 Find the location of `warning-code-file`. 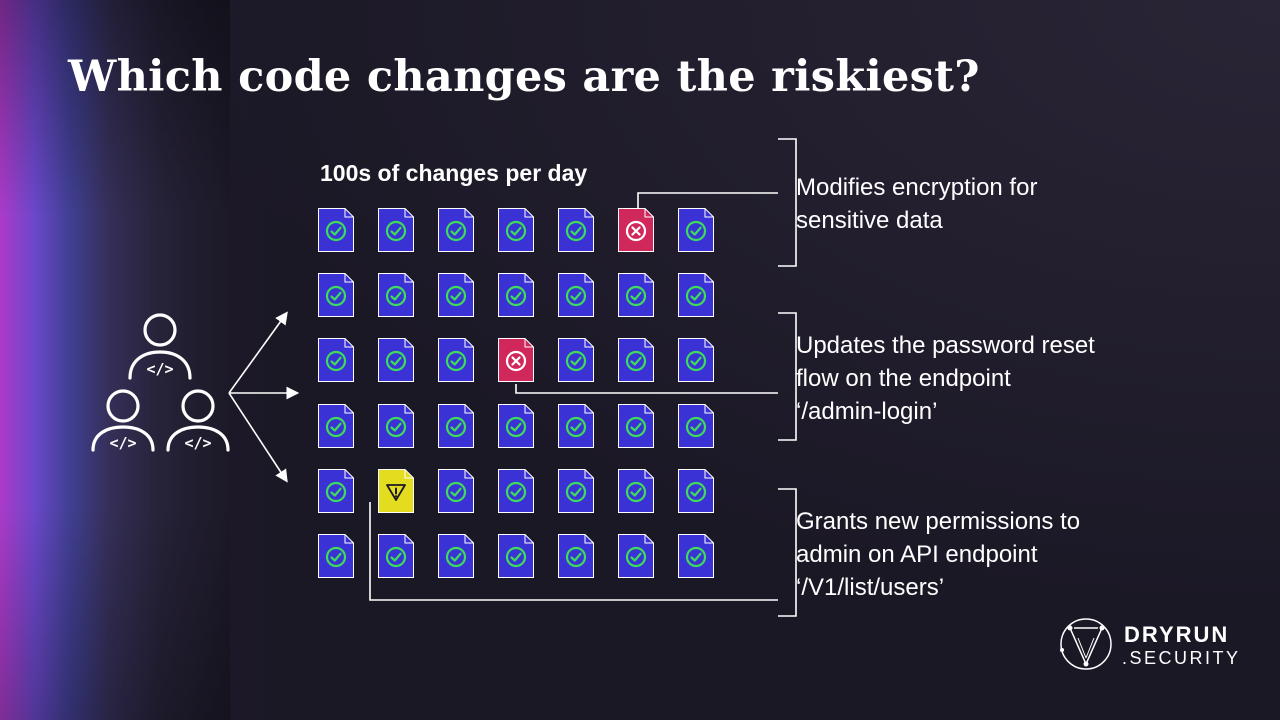

warning-code-file is located at coordinates (396, 491).